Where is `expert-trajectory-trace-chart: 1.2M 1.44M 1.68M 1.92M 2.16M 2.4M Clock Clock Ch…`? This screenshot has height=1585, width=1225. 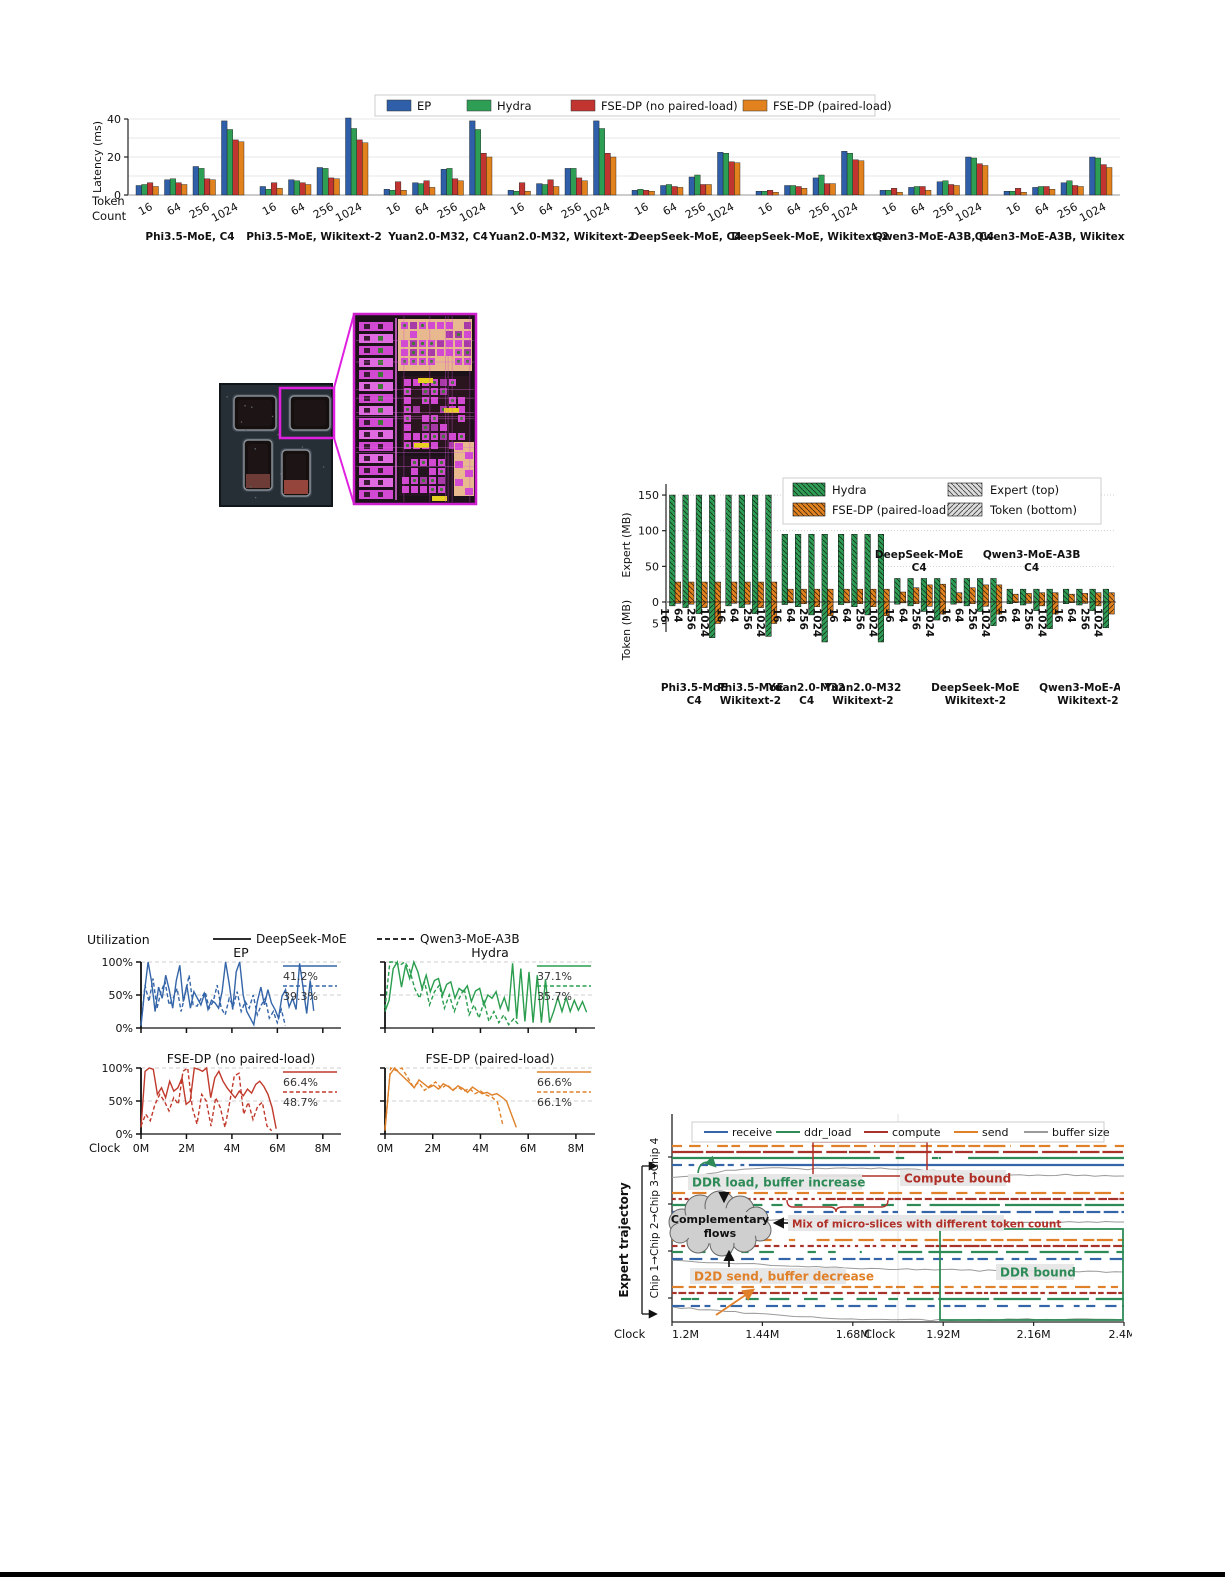
expert-trajectory-trace-chart: 1.2M 1.44M 1.68M 1.92M 2.16M 2.4M Clock Clock Ch… is located at coordinates (873, 1227).